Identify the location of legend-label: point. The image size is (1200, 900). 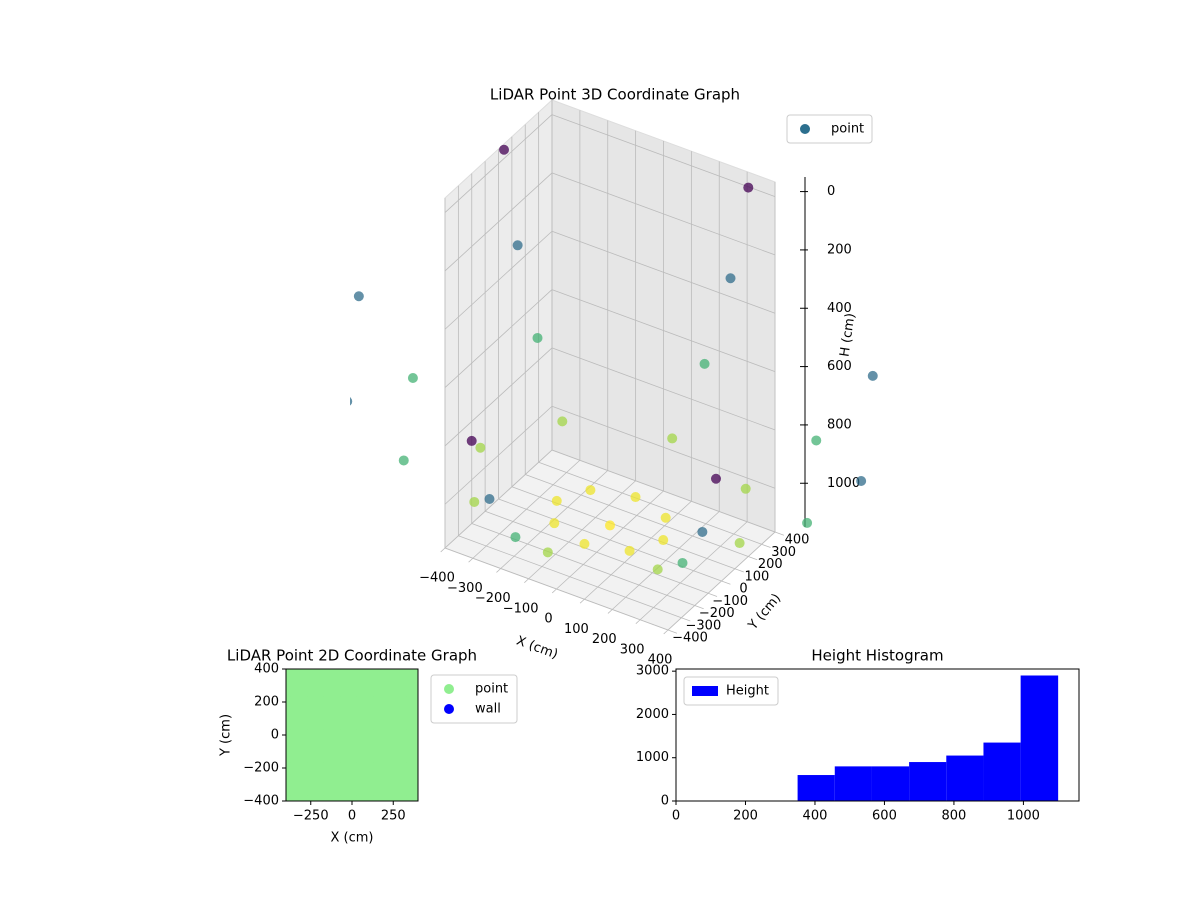
(847, 129).